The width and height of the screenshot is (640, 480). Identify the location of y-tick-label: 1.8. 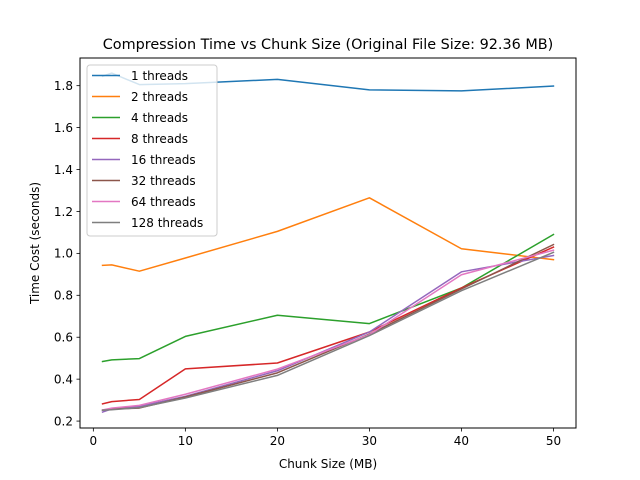
(63, 86).